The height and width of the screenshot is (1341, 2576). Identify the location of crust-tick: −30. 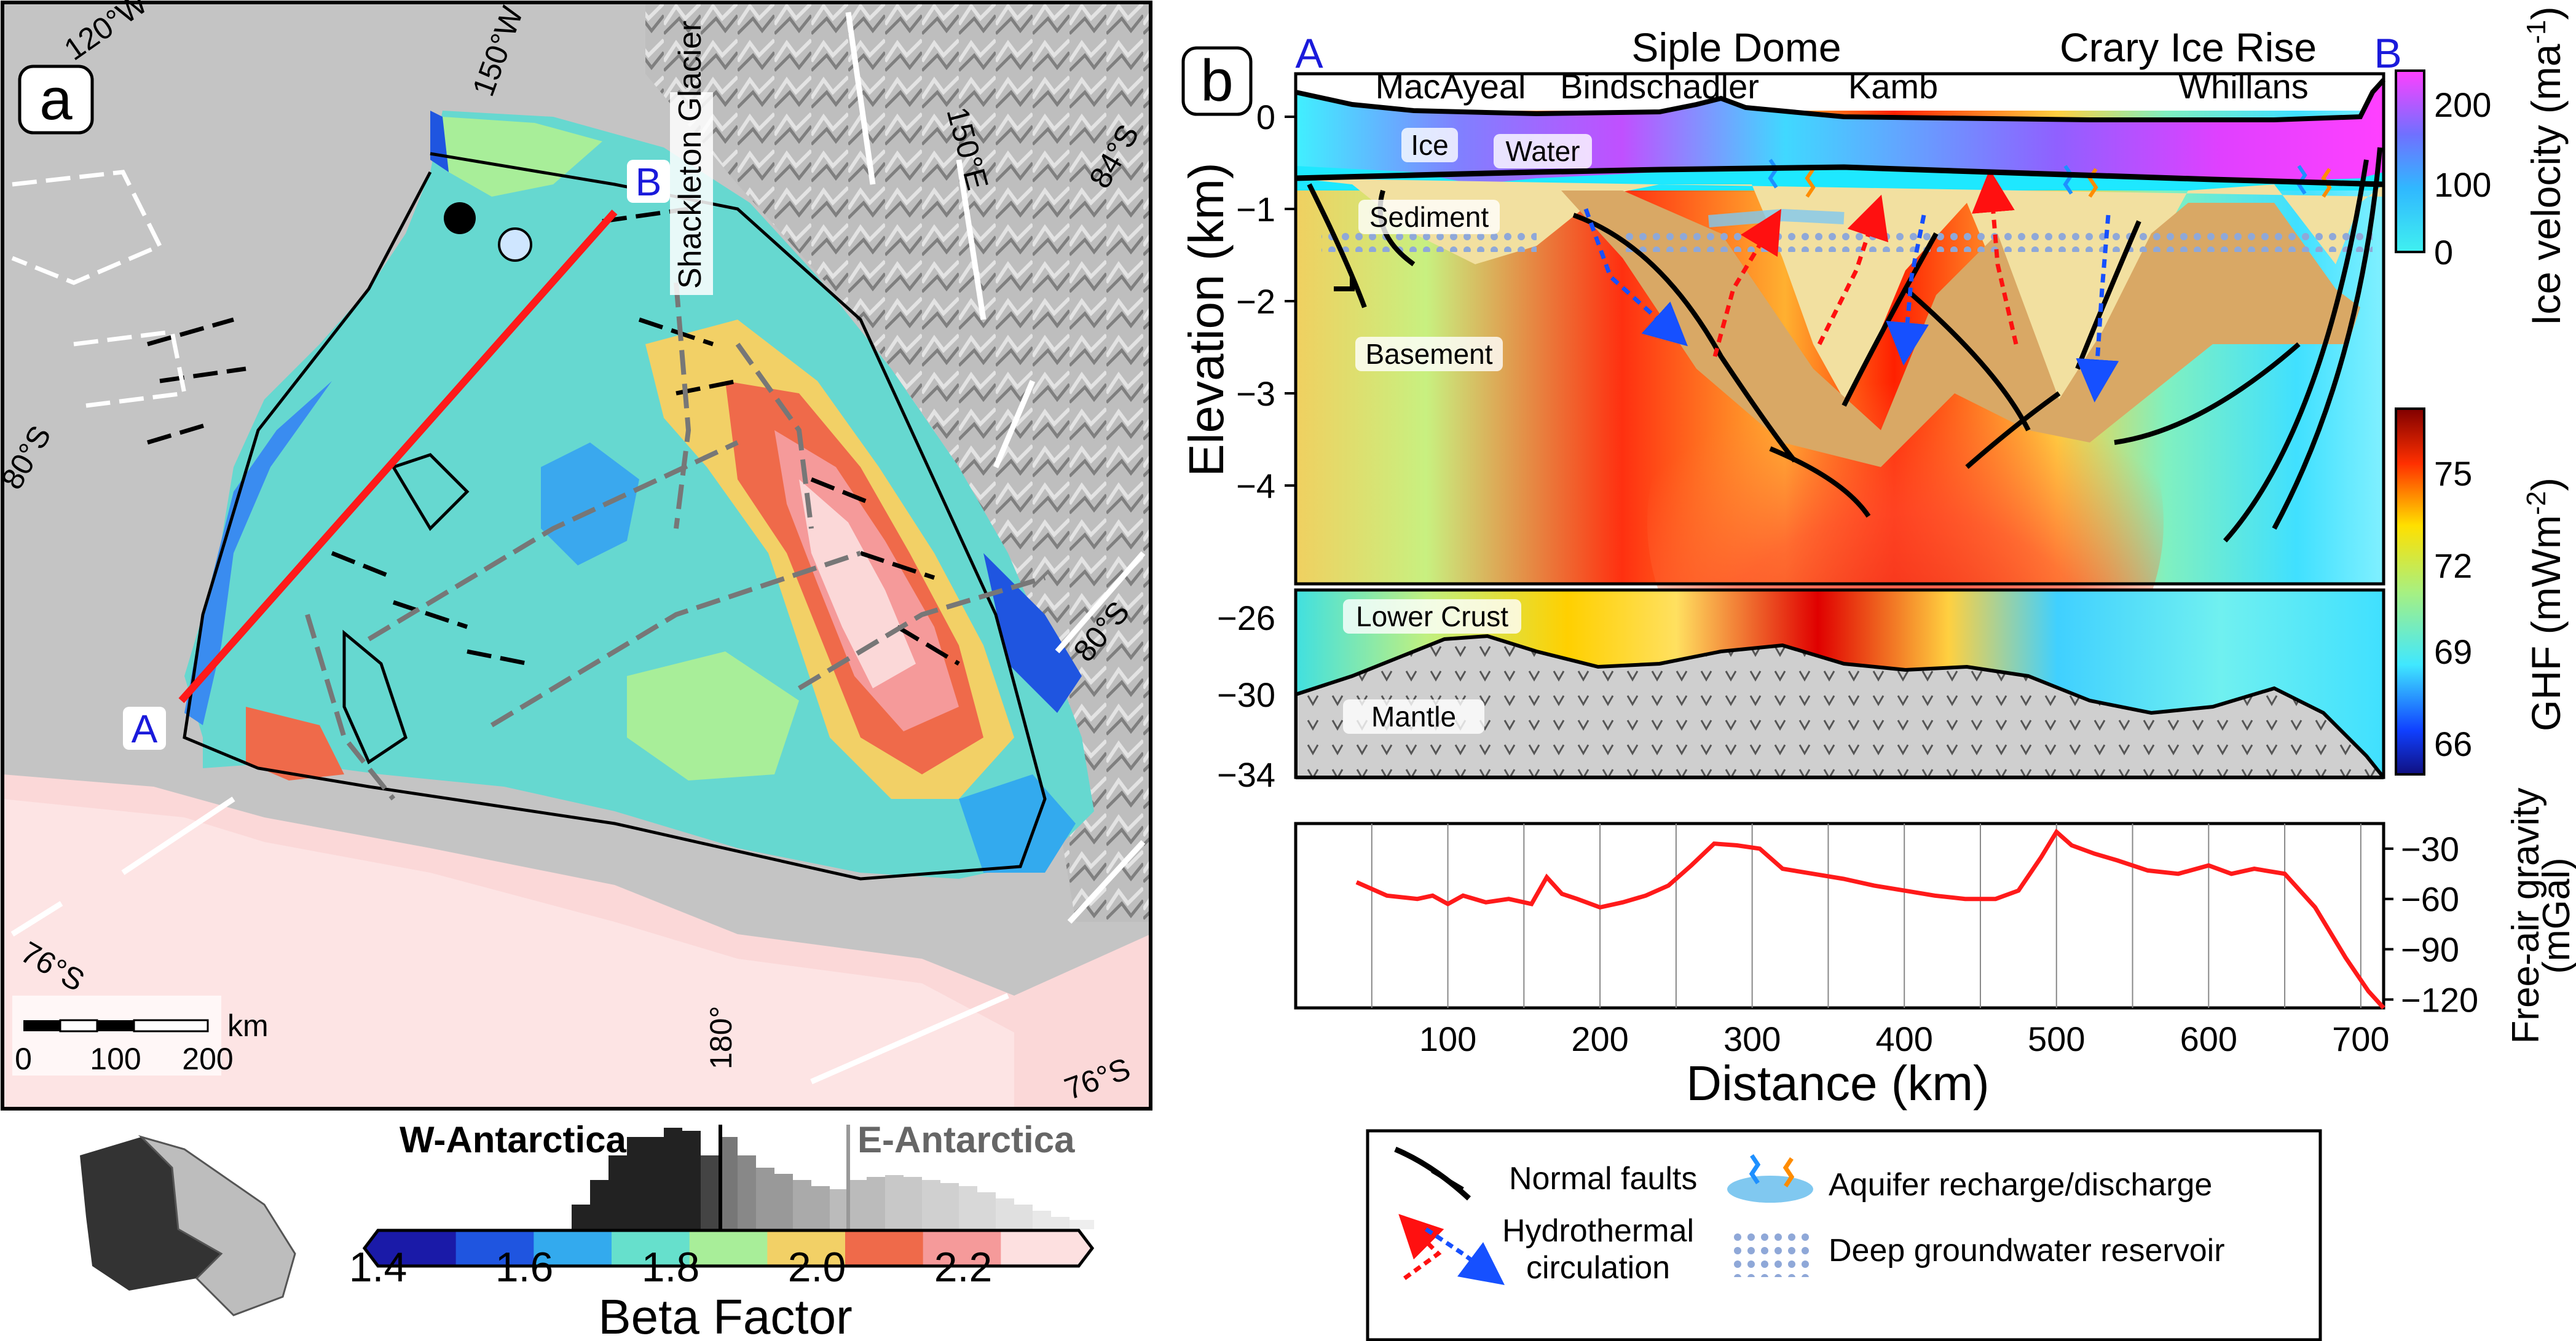
(1246, 694).